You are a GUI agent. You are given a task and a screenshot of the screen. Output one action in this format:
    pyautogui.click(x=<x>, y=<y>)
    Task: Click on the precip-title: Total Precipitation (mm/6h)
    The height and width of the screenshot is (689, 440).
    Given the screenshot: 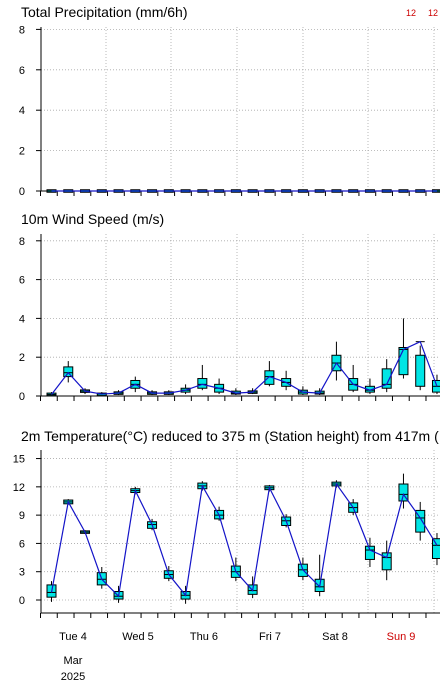 What is the action you would take?
    pyautogui.click(x=104, y=12)
    